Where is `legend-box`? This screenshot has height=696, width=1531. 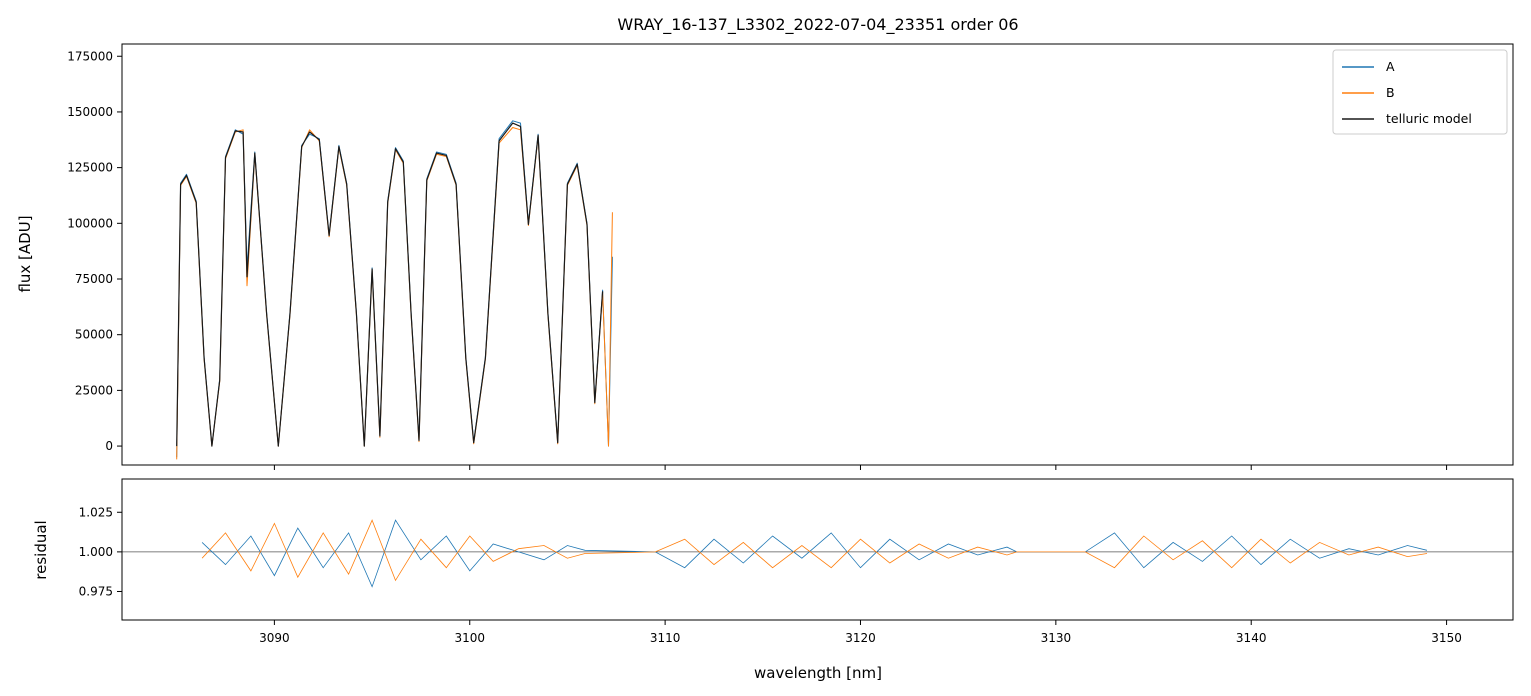 legend-box is located at coordinates (1420, 92).